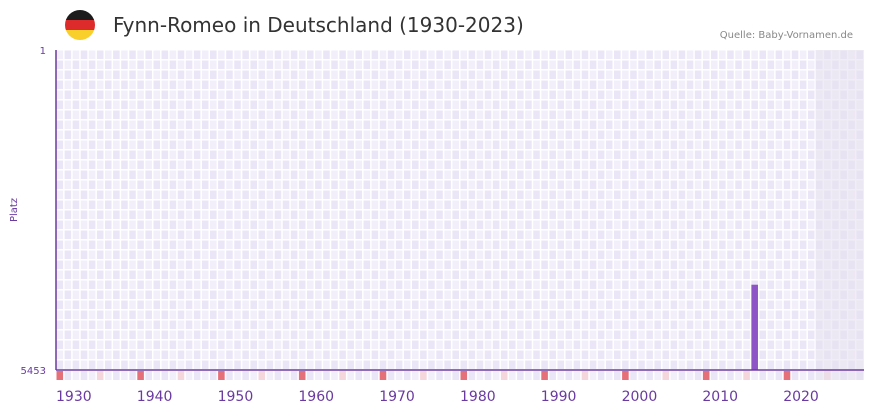  What do you see at coordinates (318, 25) in the screenshot?
I see `chart-title: Fynn-Romeo in Deutschland (1930-2023)` at bounding box center [318, 25].